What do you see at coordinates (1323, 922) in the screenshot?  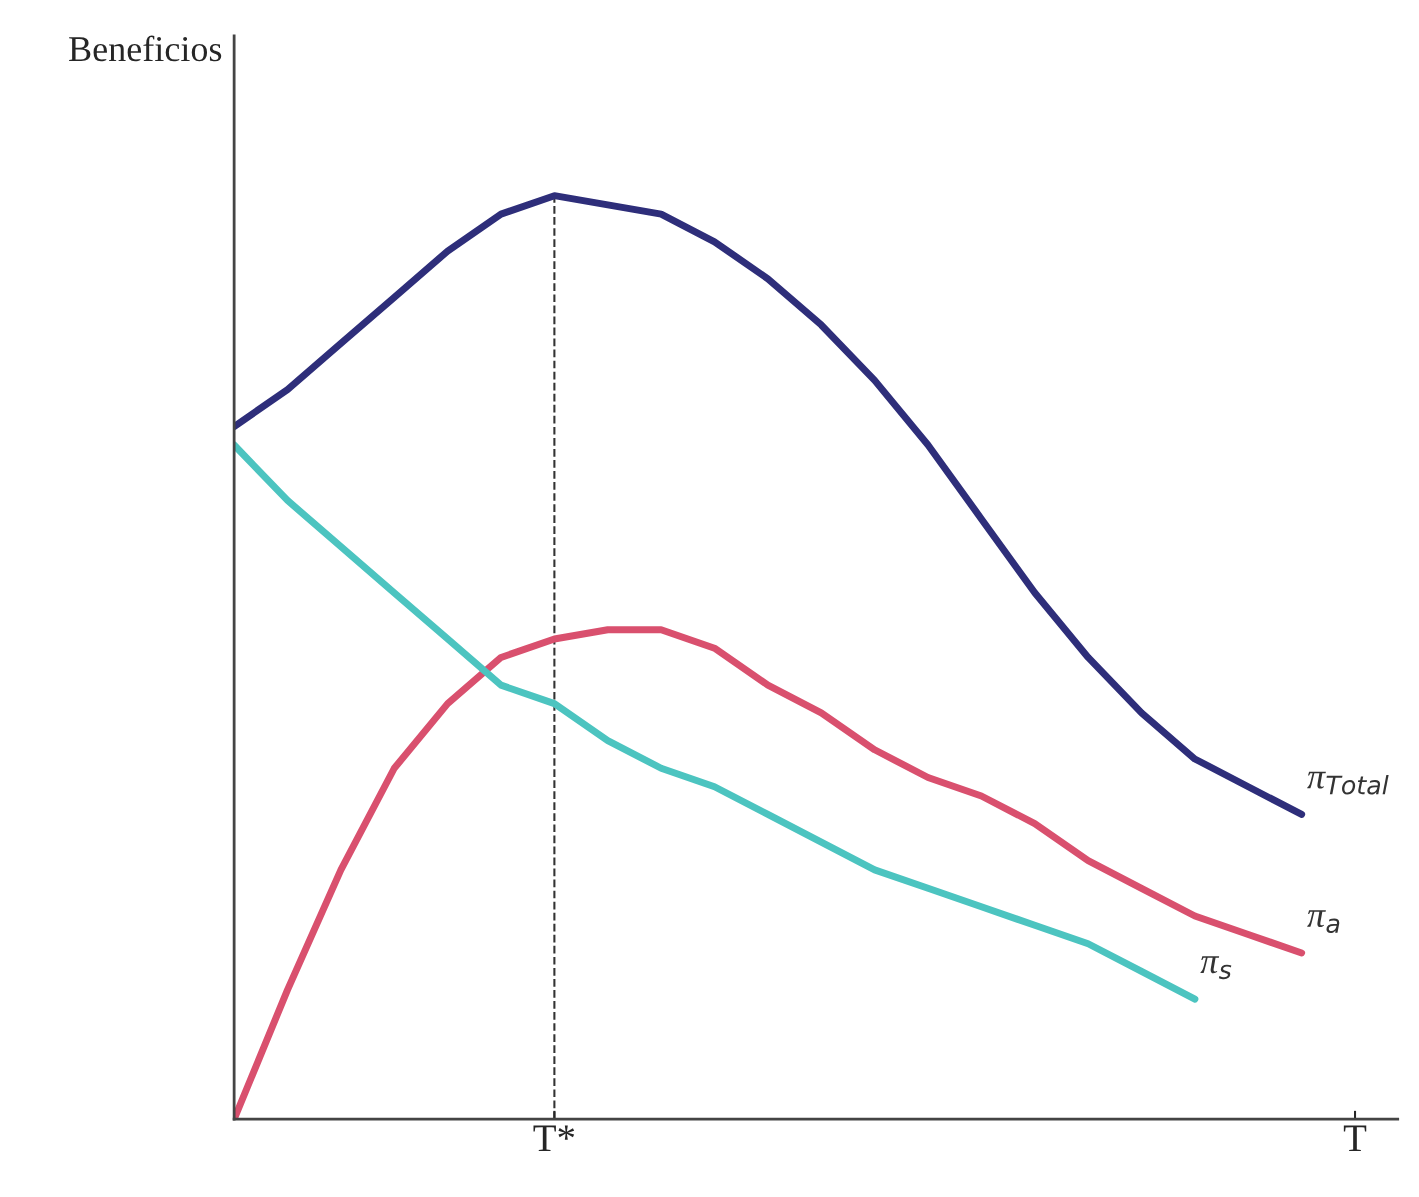 I see `series-label: π$_{a}$` at bounding box center [1323, 922].